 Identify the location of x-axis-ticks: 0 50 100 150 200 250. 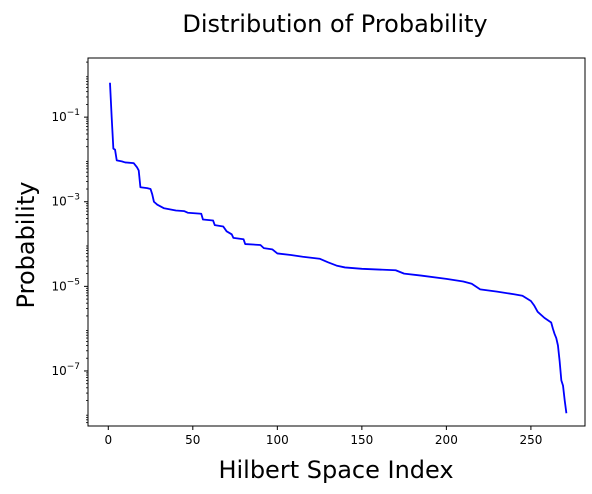
(323, 436).